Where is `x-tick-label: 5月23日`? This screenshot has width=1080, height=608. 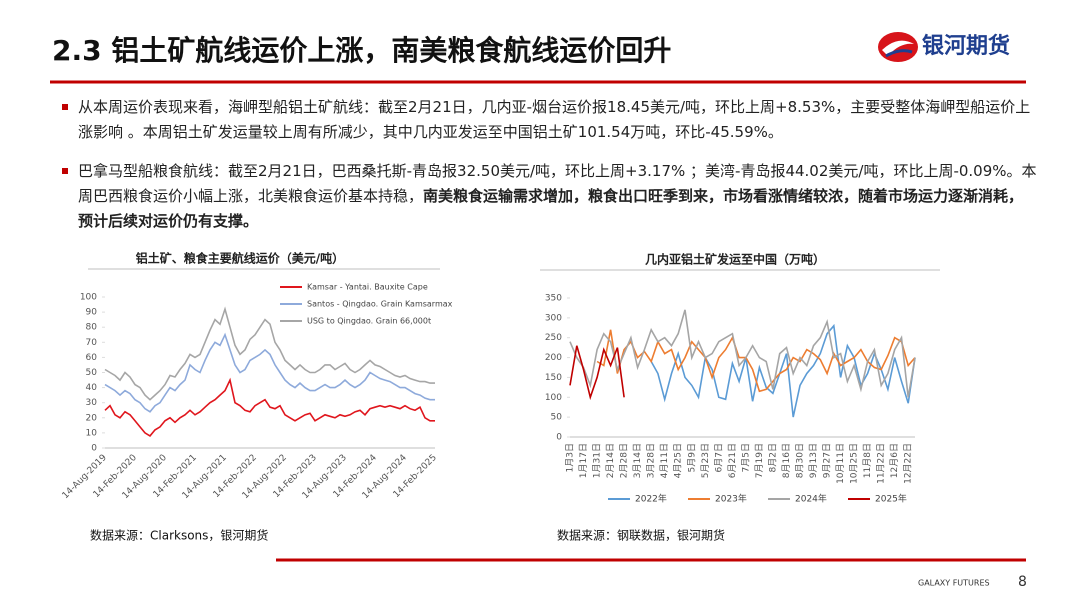
x-tick-label: 5月23日 is located at coordinates (705, 460).